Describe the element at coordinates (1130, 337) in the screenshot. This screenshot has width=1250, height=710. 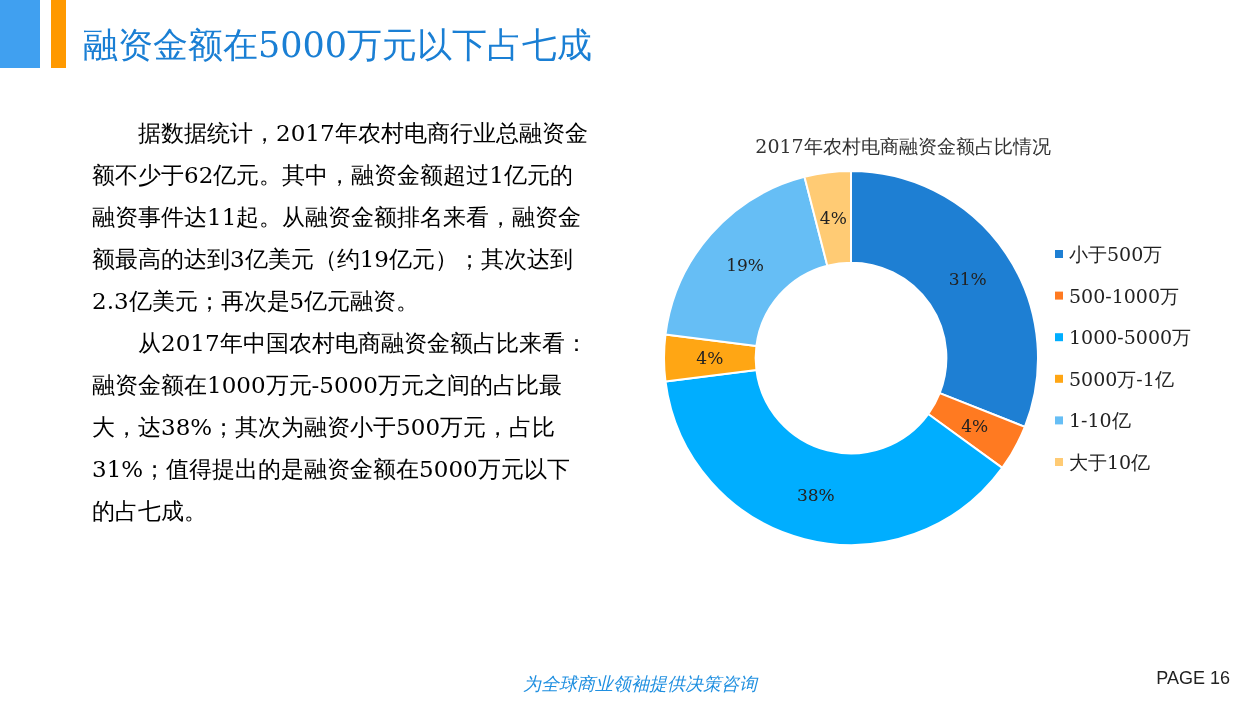
I see `legend-label: 1000-5000万` at that location.